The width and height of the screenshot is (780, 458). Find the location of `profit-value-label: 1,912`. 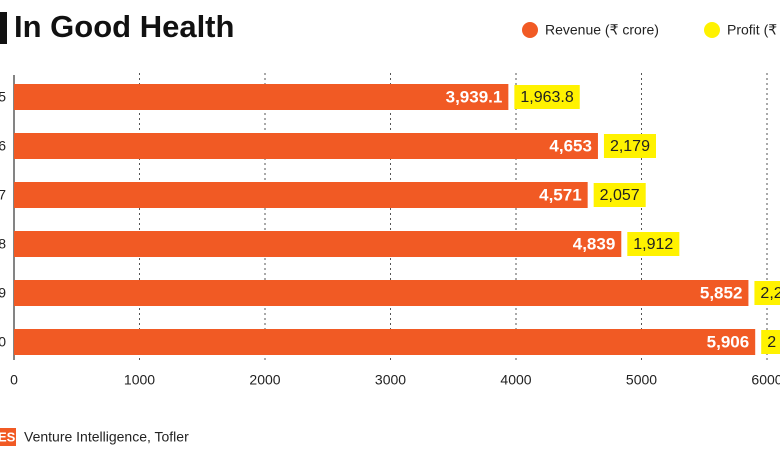

profit-value-label: 1,912 is located at coordinates (653, 244).